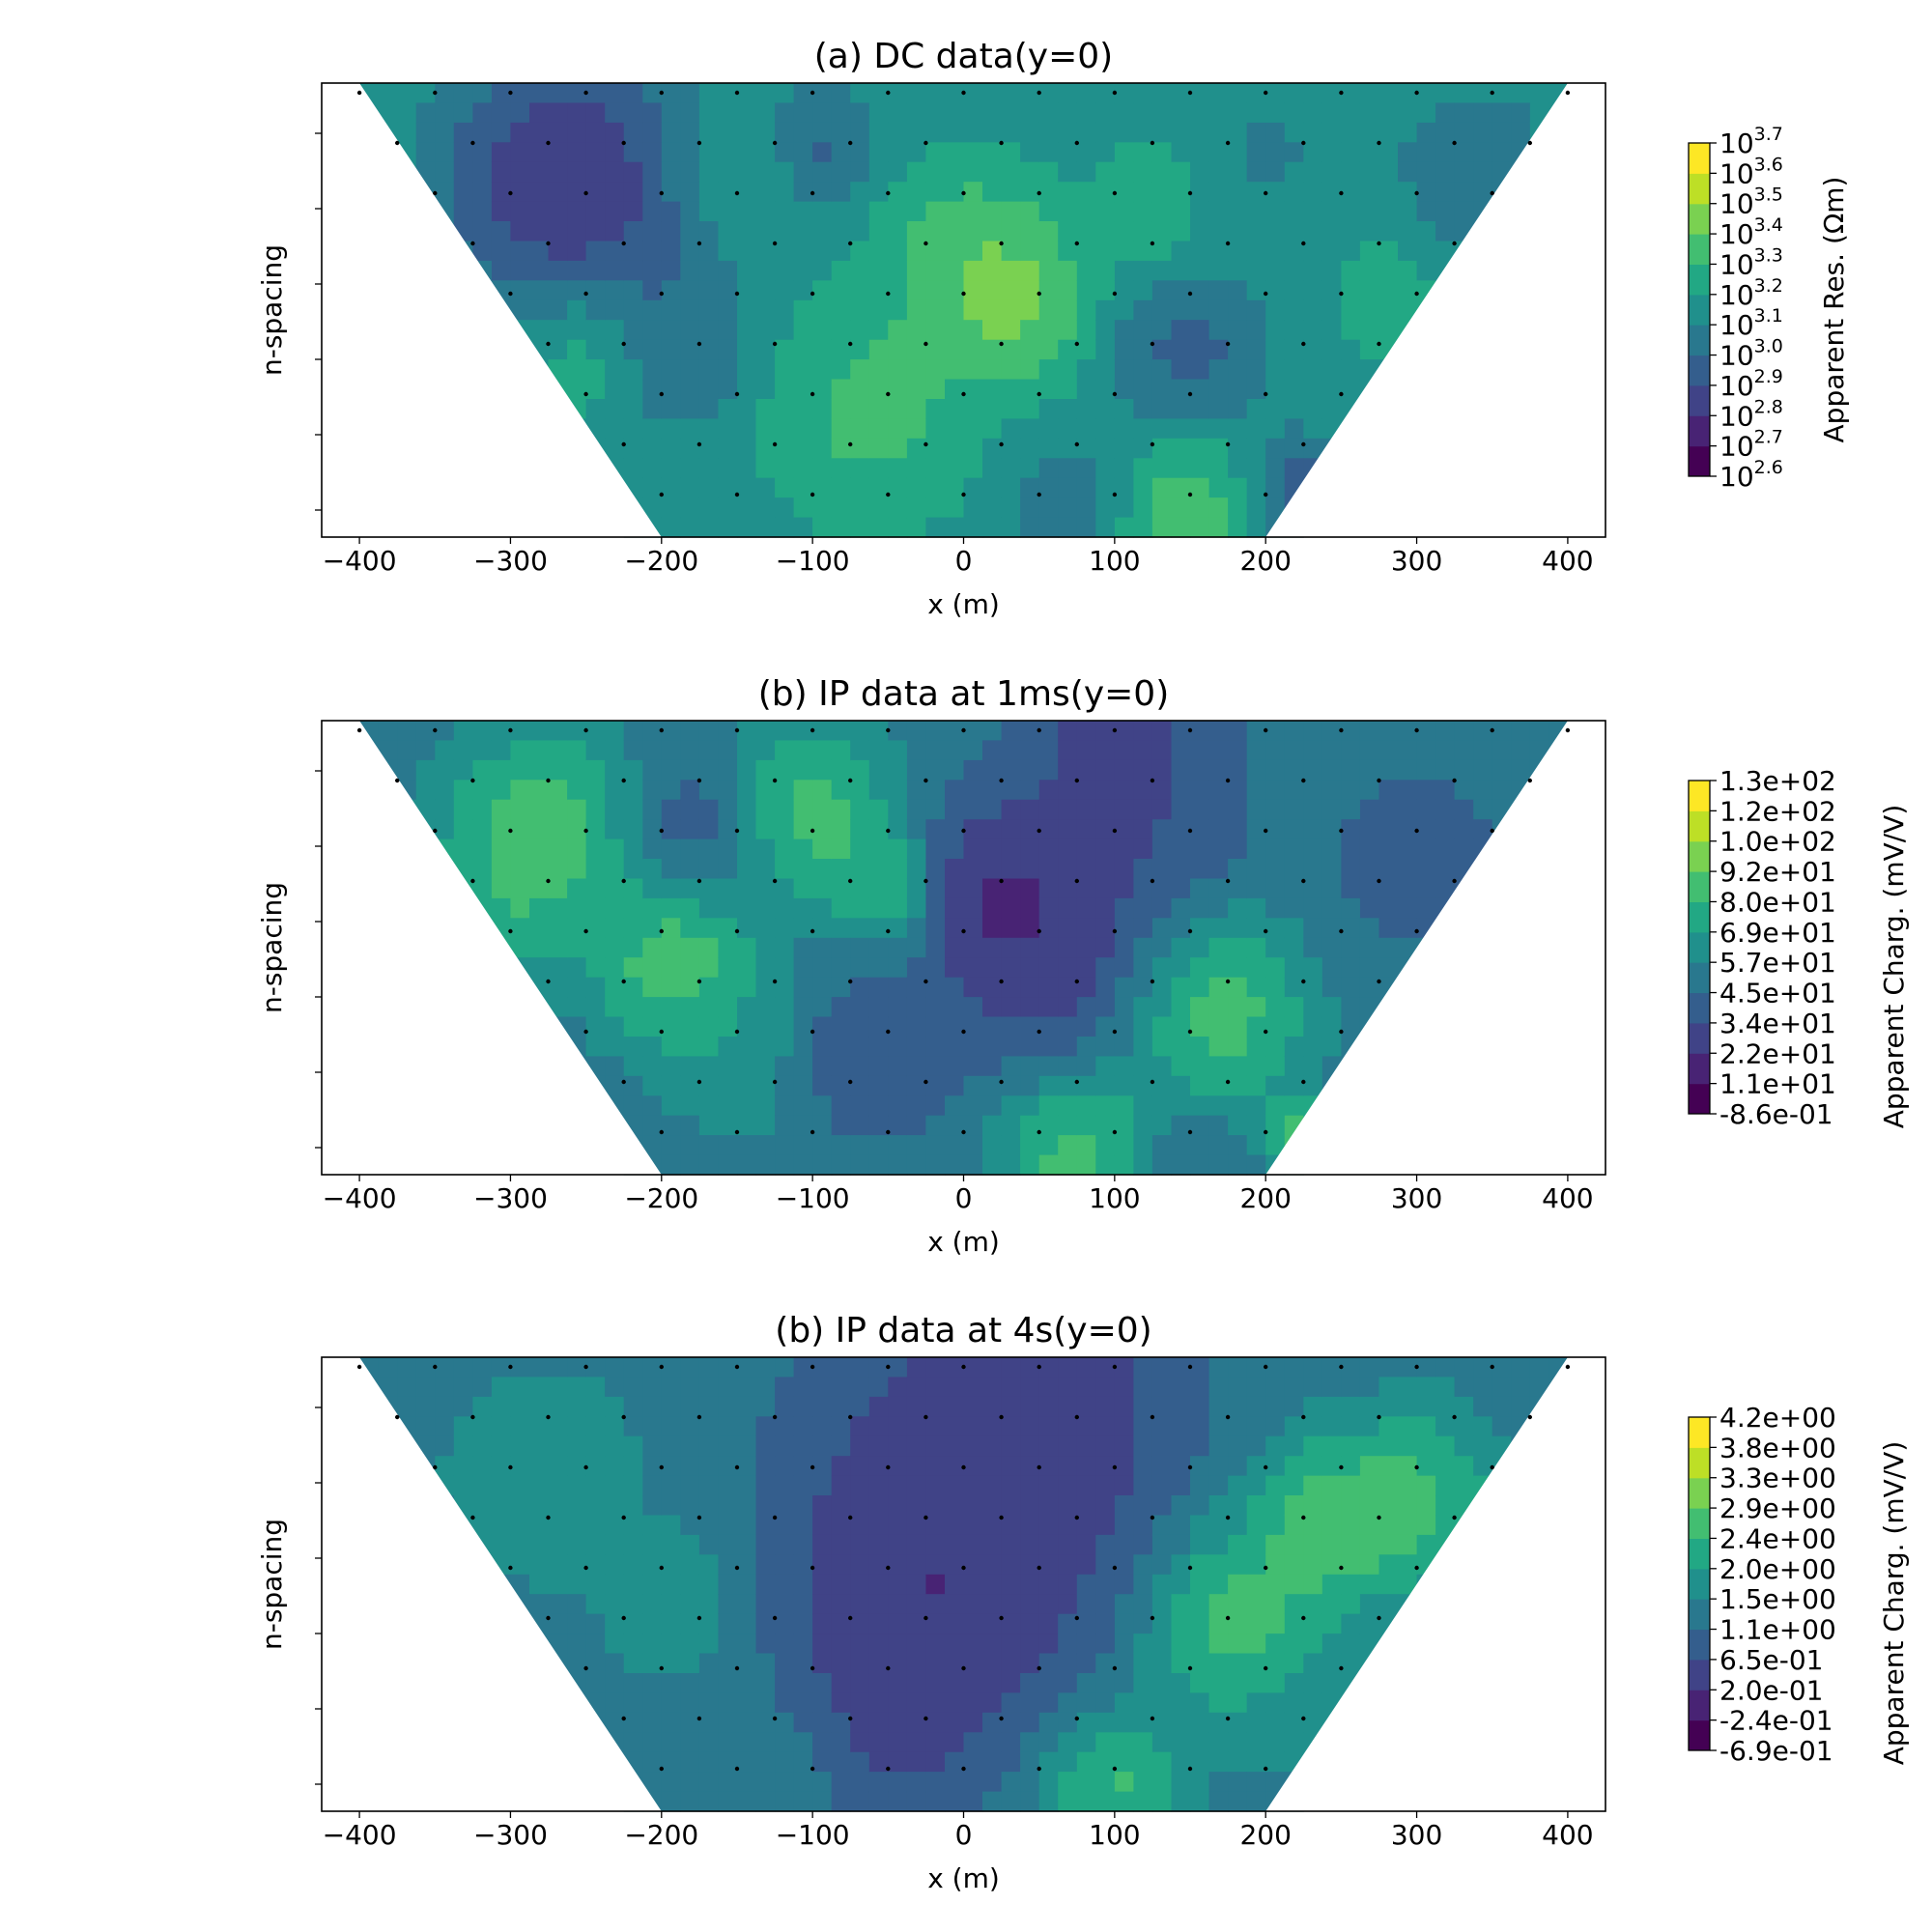  What do you see at coordinates (813, 1835) in the screenshot?
I see `x-tick-label: −100` at bounding box center [813, 1835].